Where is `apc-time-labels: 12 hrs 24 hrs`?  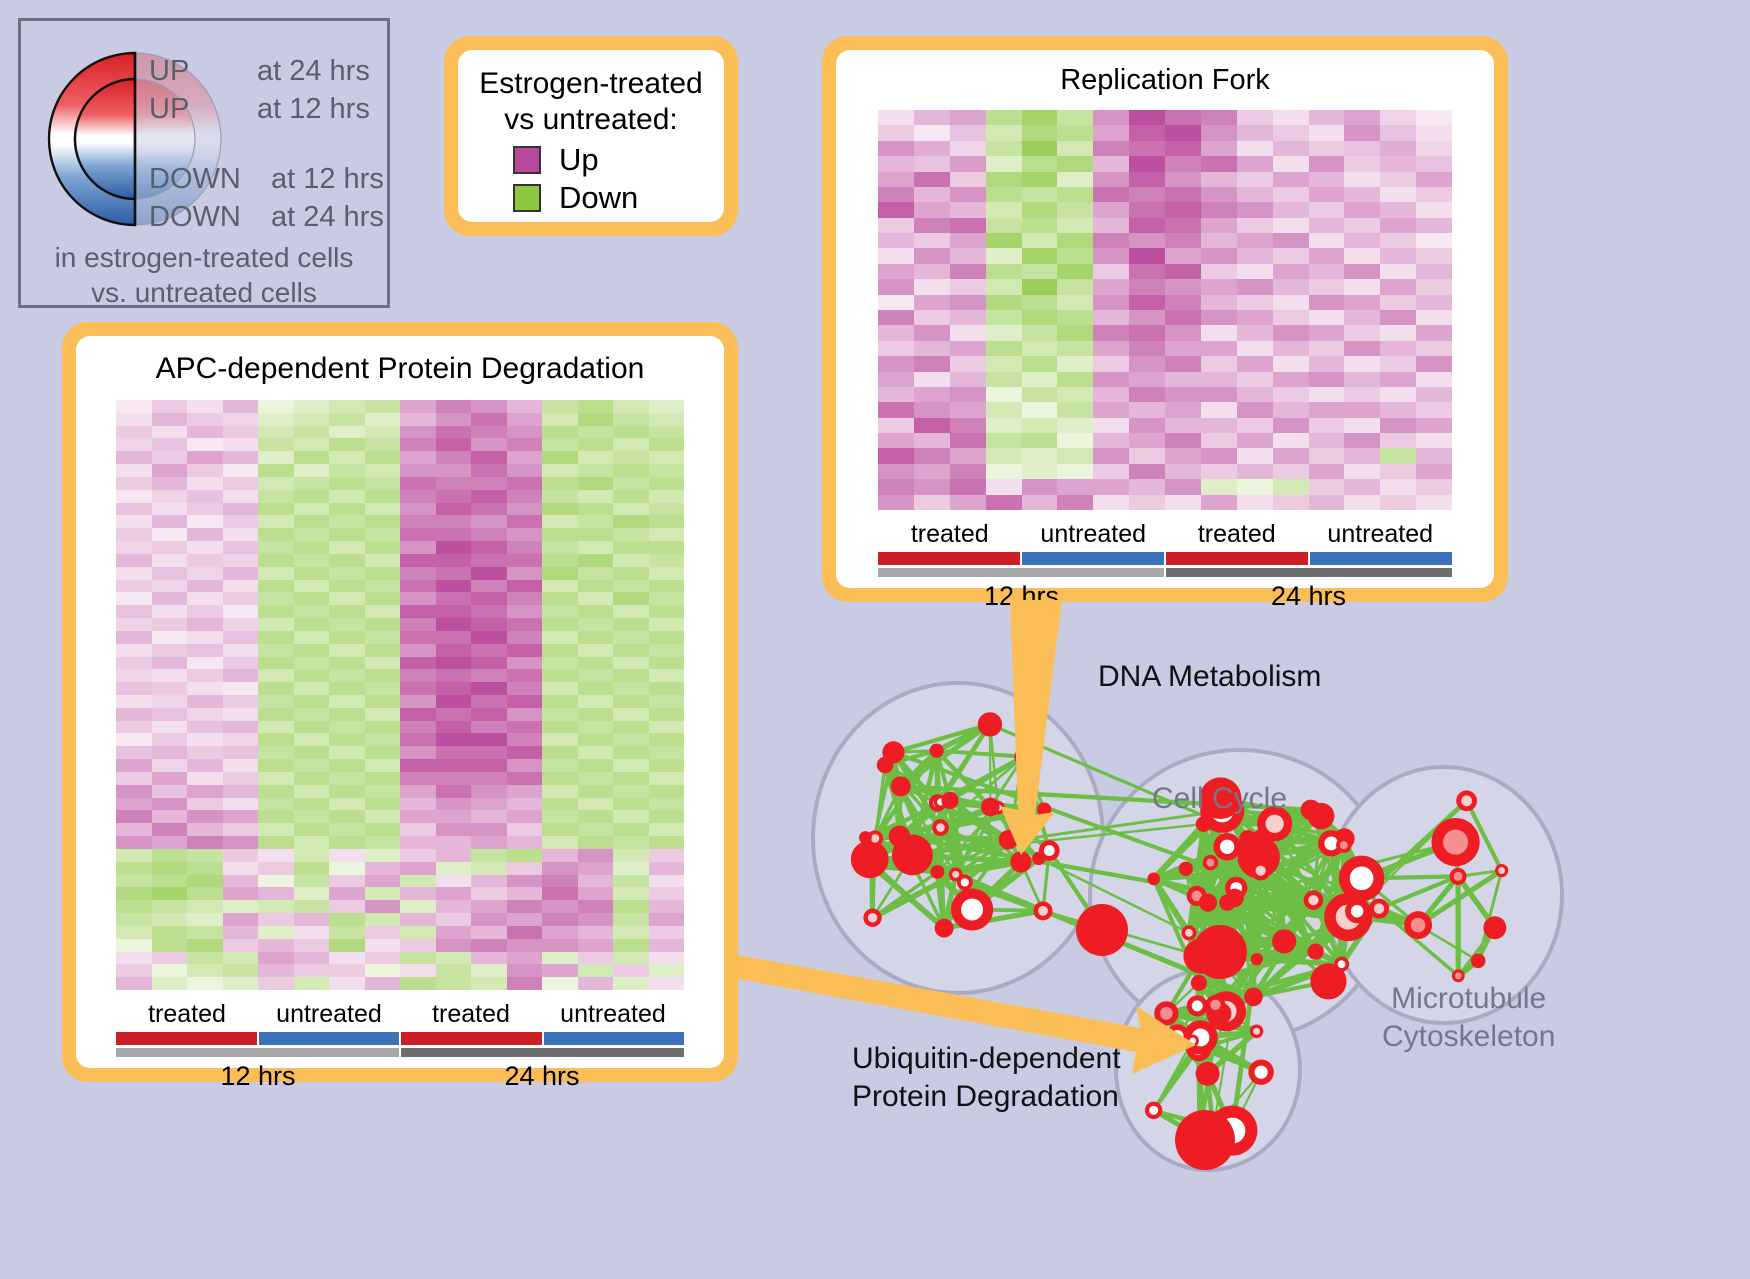 apc-time-labels: 12 hrs 24 hrs is located at coordinates (400, 1076).